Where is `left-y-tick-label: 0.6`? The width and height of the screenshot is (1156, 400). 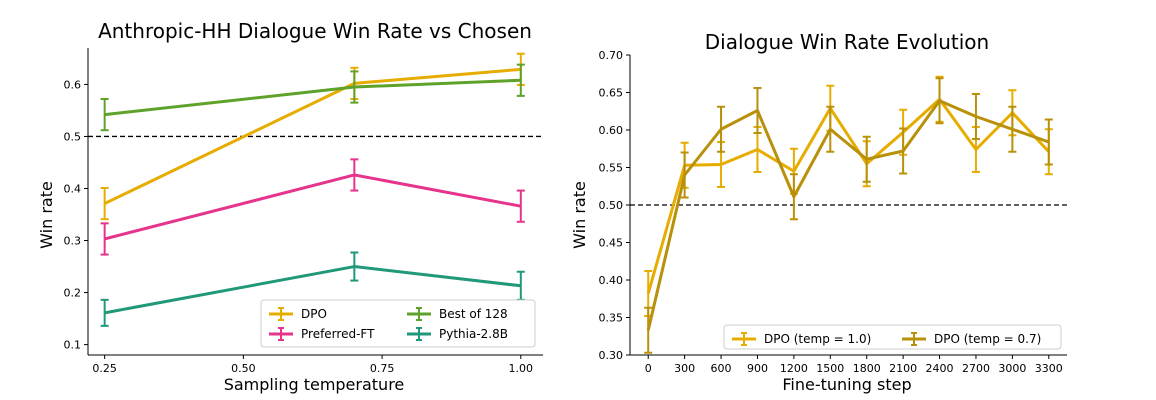
left-y-tick-label: 0.6 is located at coordinates (73, 84).